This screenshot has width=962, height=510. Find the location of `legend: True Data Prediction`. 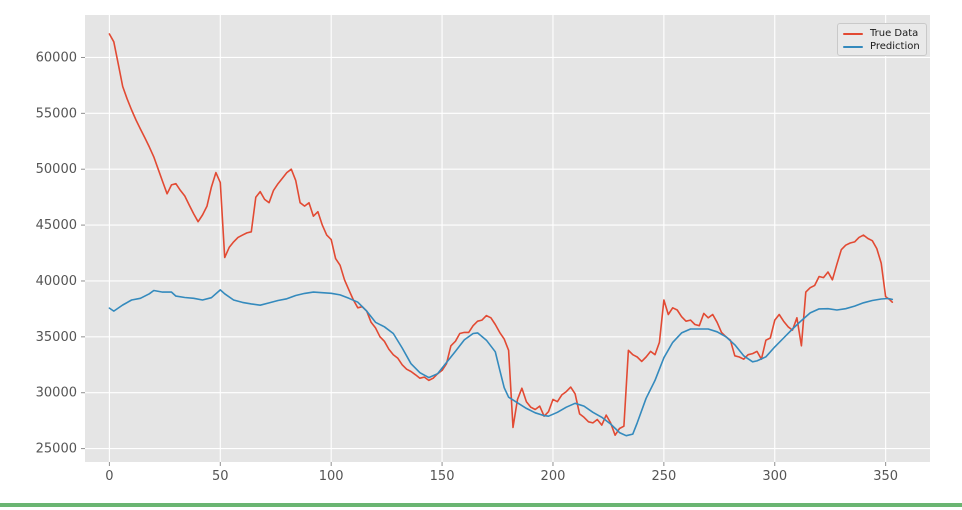

legend: True Data Prediction is located at coordinates (882, 39).